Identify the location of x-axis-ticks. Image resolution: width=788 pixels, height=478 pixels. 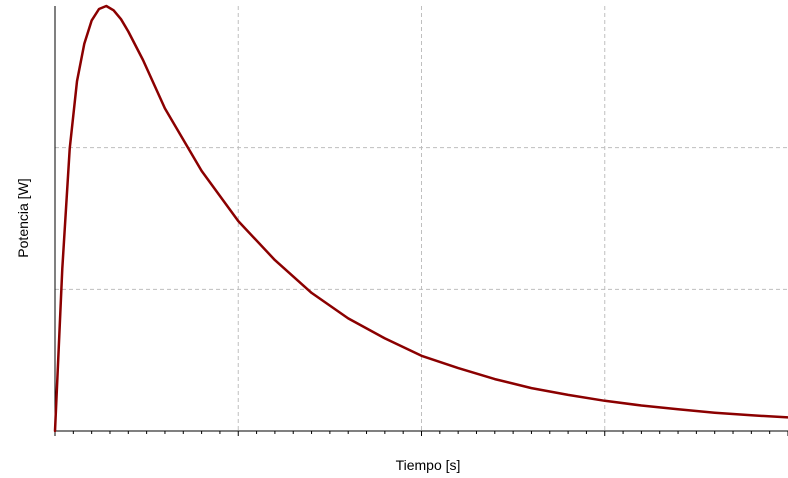
(421, 433).